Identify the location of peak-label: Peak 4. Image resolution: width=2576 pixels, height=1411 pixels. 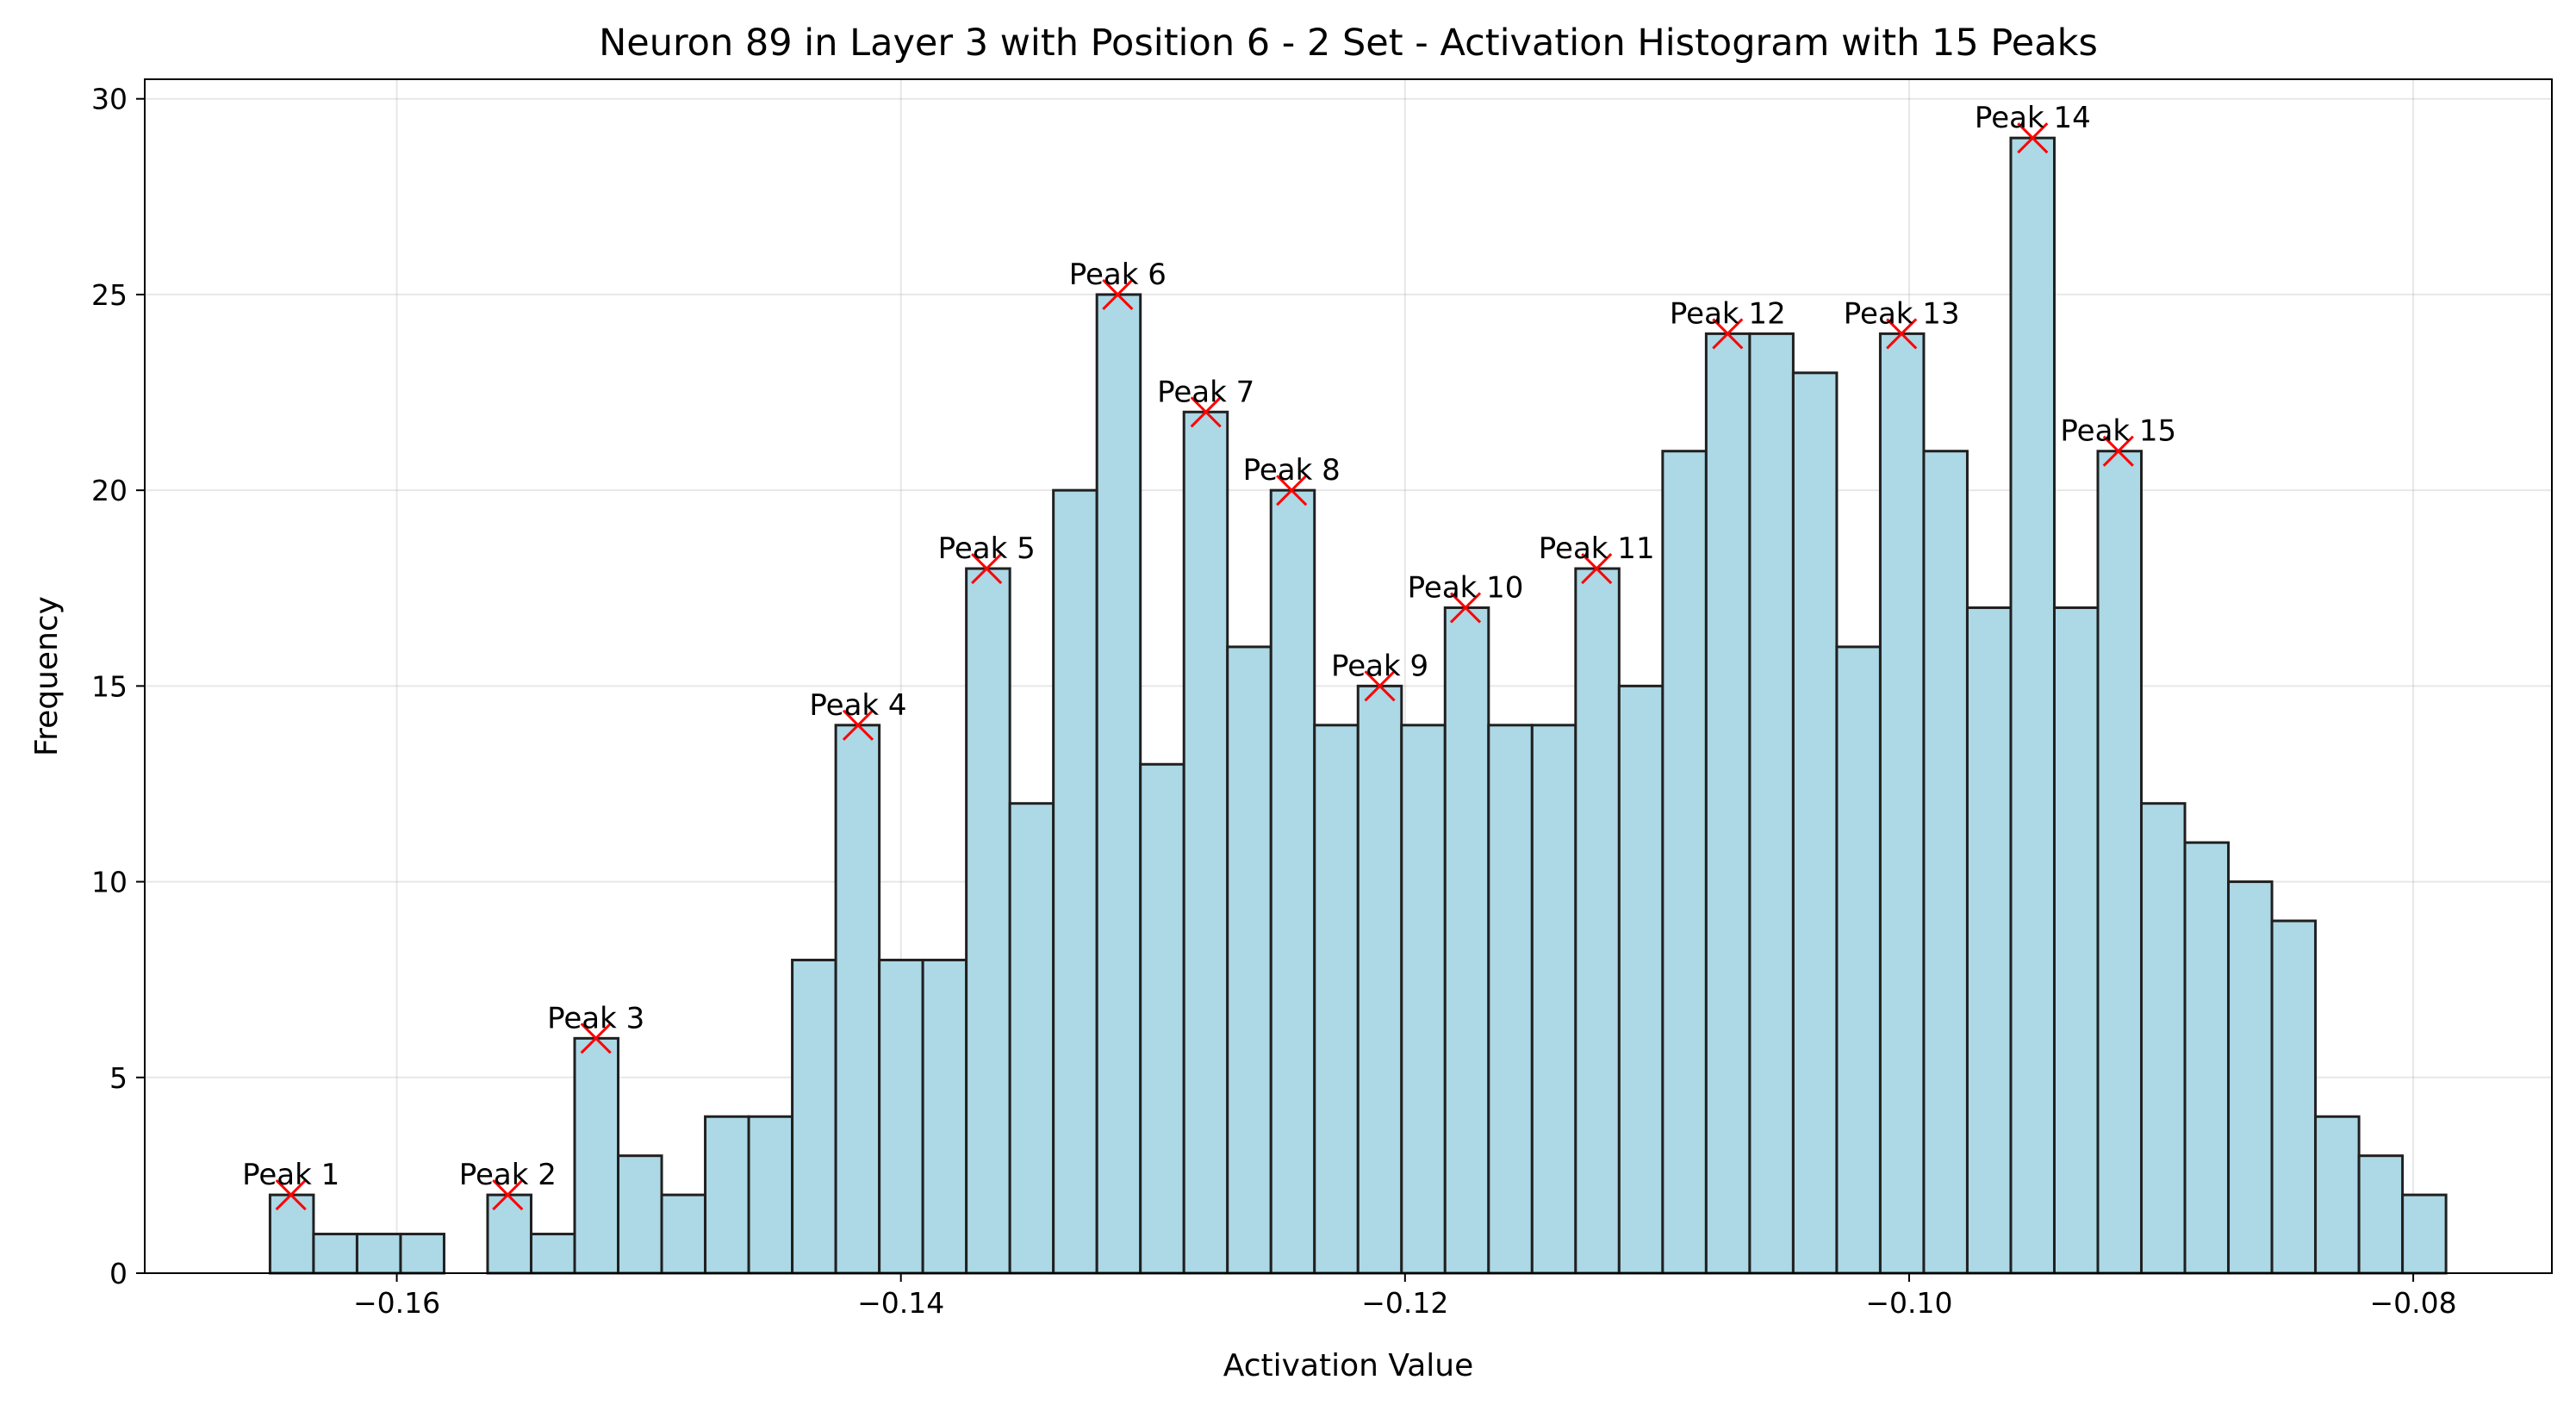
(858, 705).